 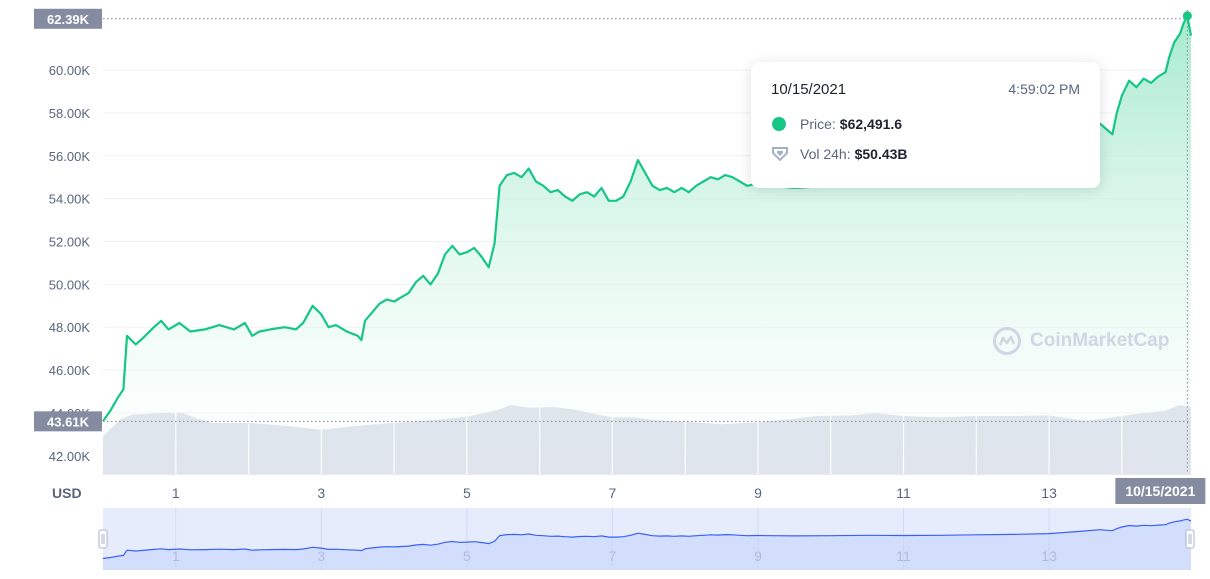 What do you see at coordinates (1100, 340) in the screenshot?
I see `watermark-text: CoinMarketCap` at bounding box center [1100, 340].